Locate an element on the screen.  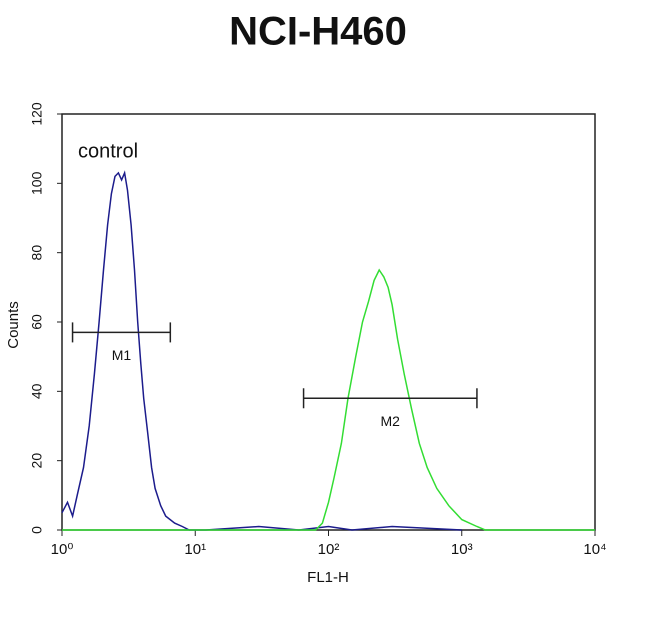
y-tick-label: 20 is located at coordinates (37, 461).